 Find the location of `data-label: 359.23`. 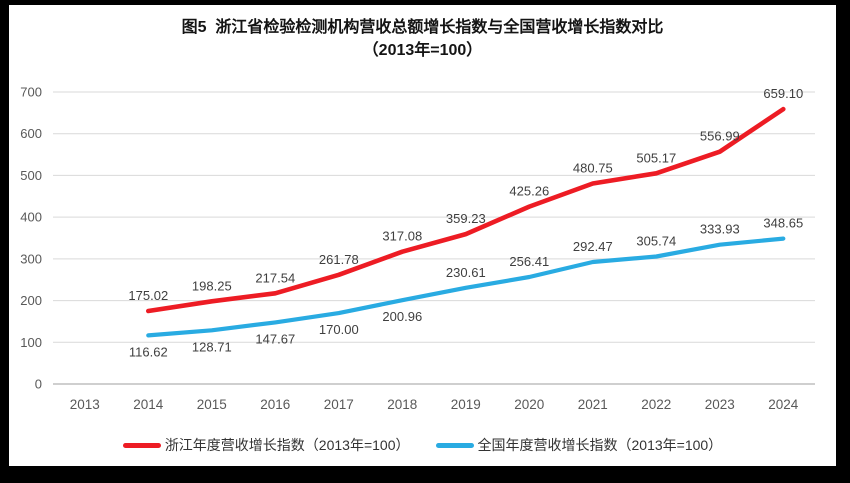

data-label: 359.23 is located at coordinates (466, 218).